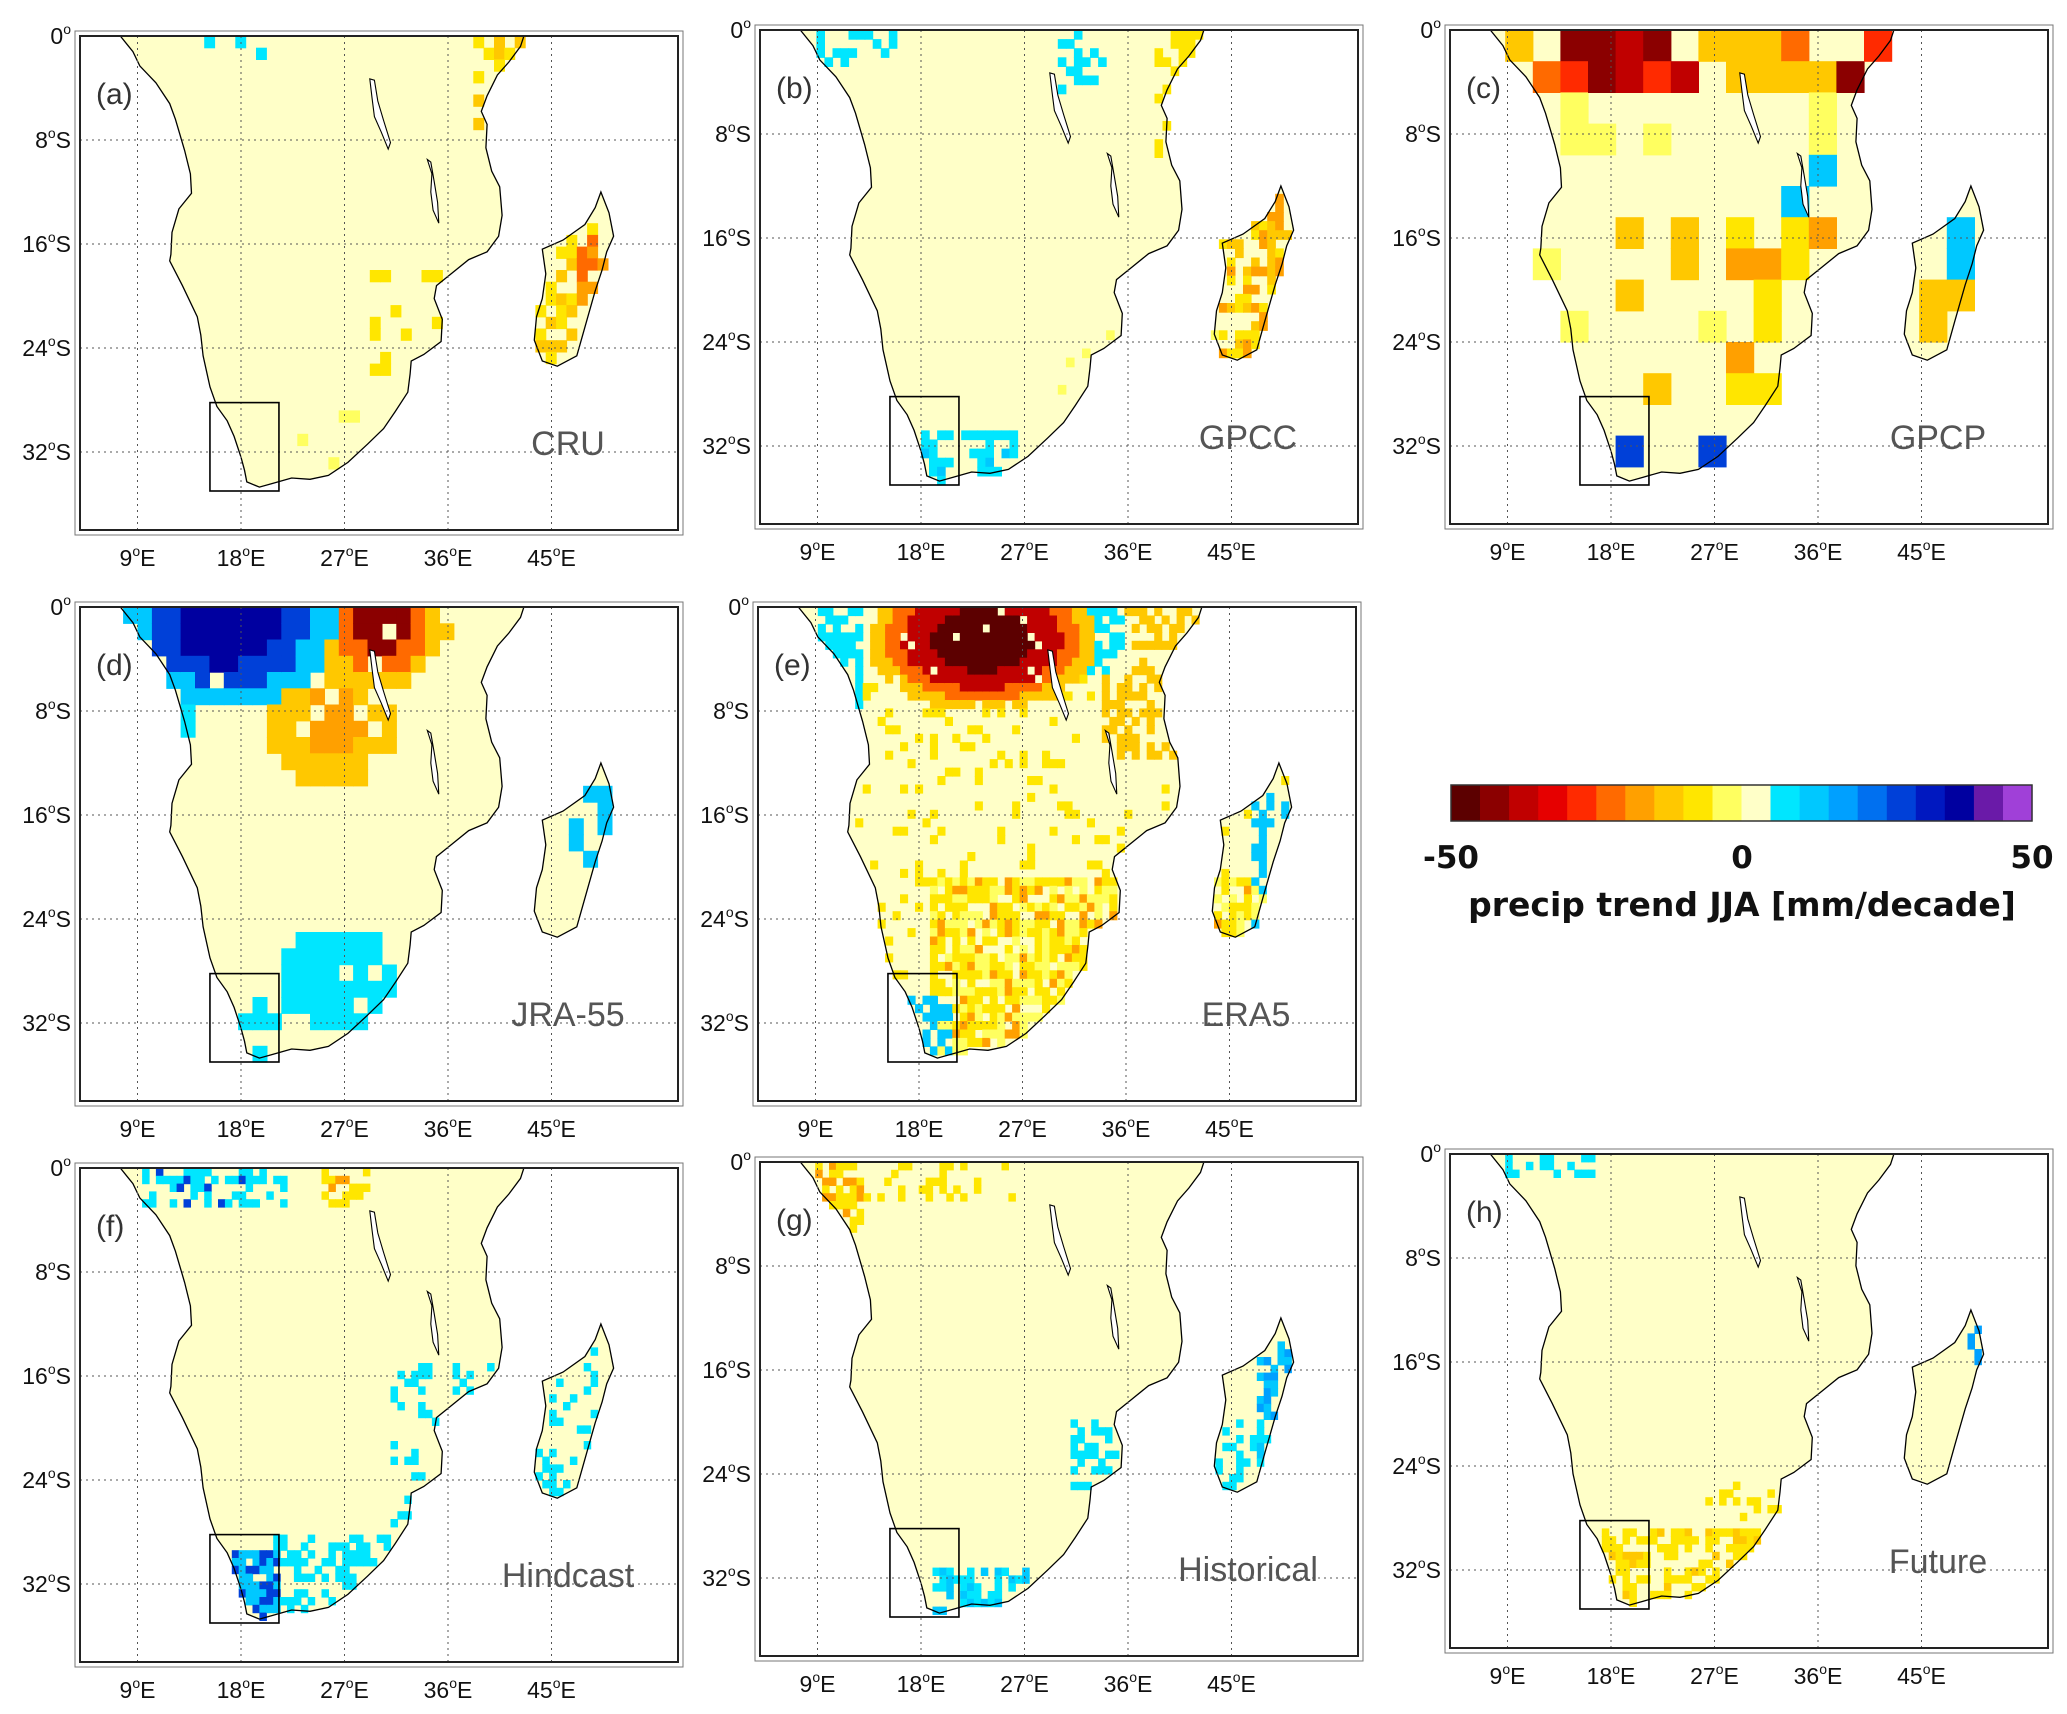  I want to click on lat-tick-label: 8oS, so click(1423, 1257).